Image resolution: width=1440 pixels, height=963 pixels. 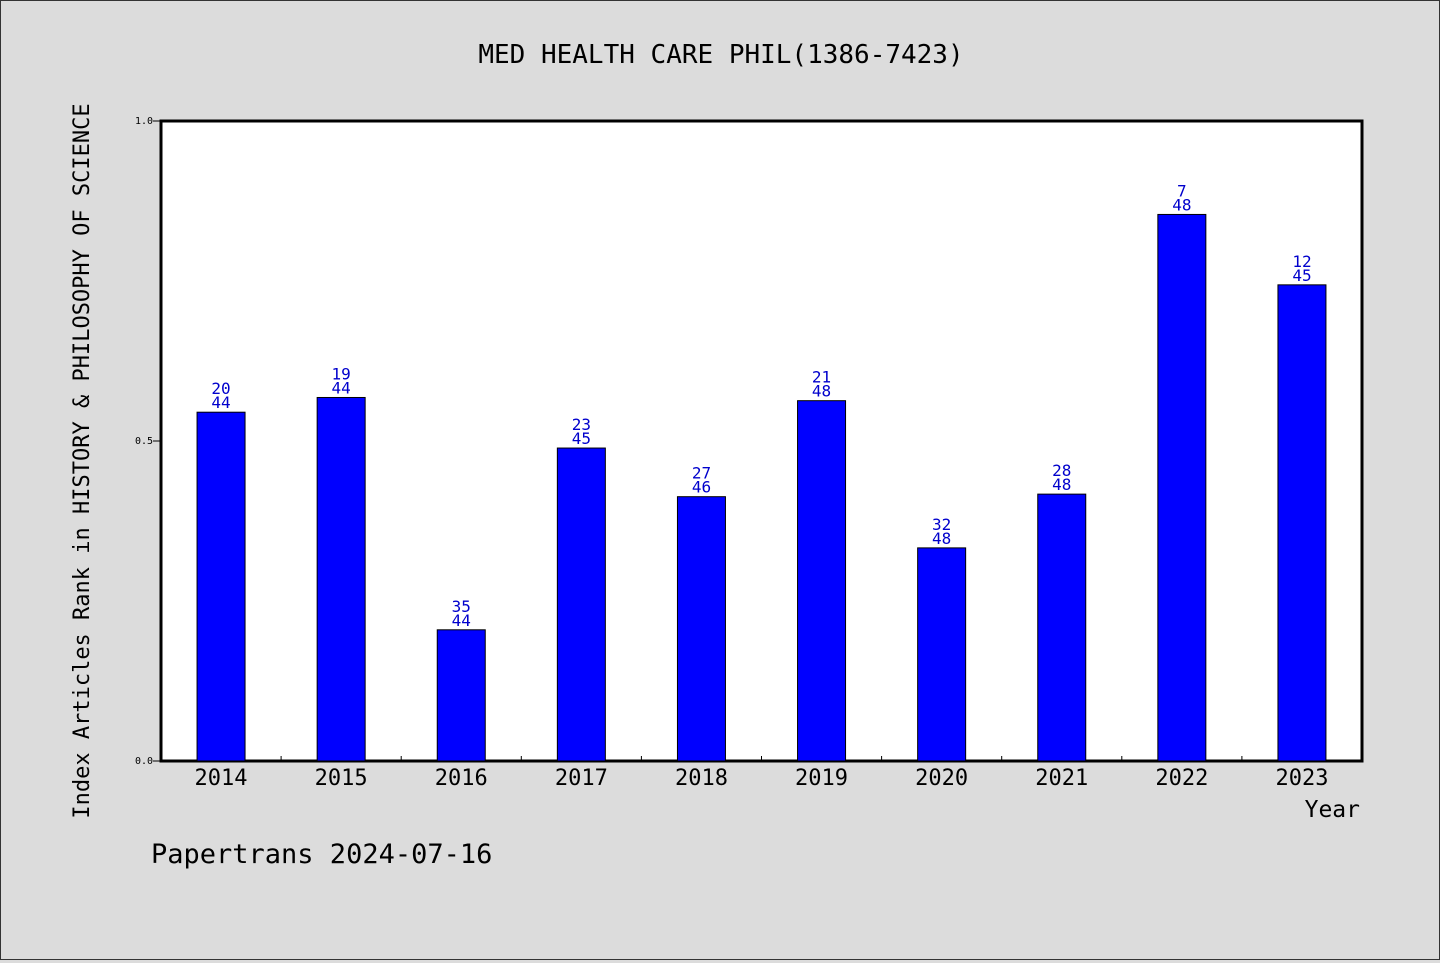 I want to click on x-tick-label: 2017, so click(x=581, y=778).